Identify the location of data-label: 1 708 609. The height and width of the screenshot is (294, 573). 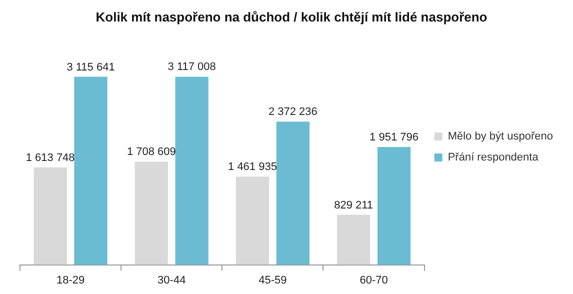
(151, 152).